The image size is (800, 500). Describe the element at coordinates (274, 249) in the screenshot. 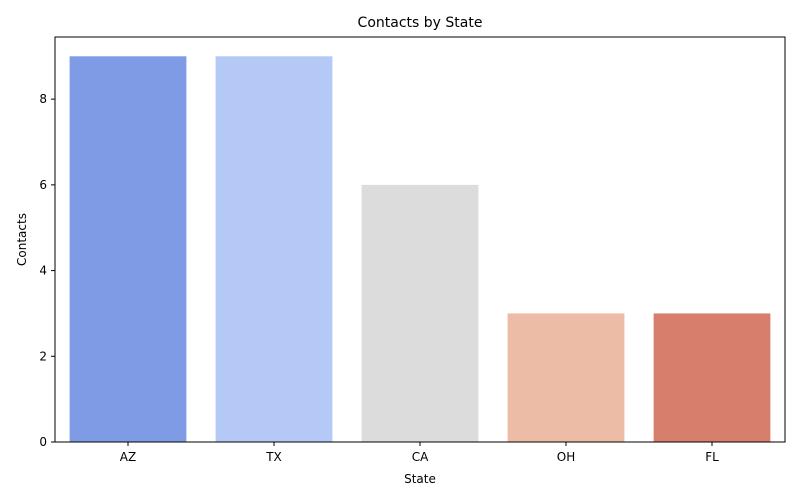

I see `bar-tx` at that location.